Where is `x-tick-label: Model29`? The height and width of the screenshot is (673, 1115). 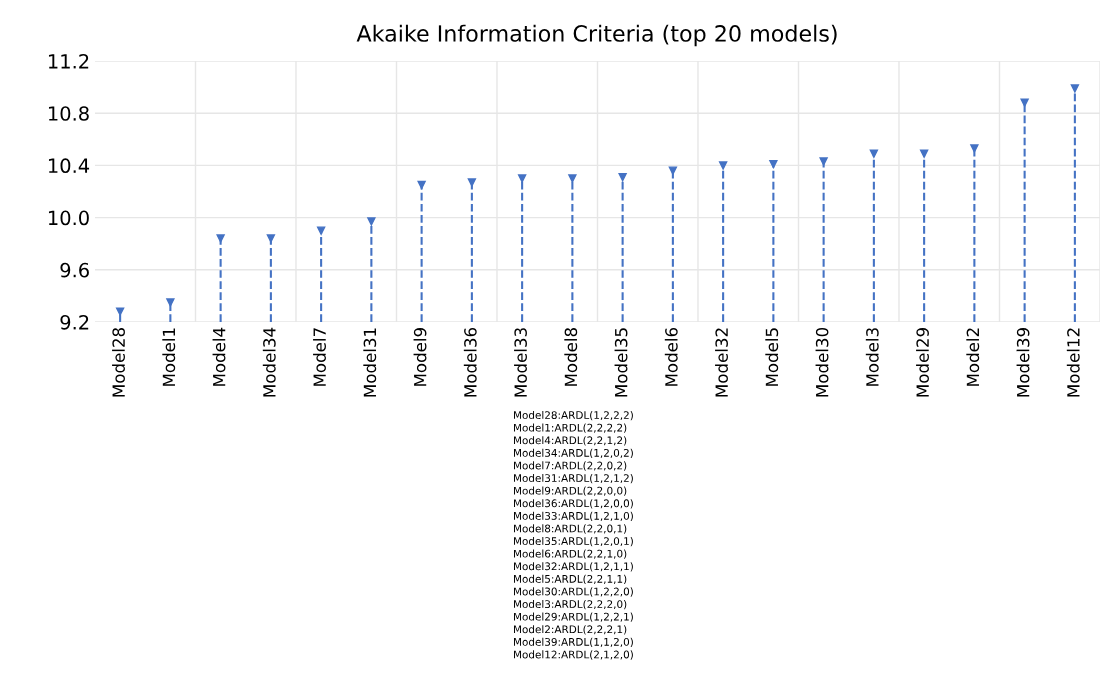
x-tick-label: Model29 is located at coordinates (922, 362).